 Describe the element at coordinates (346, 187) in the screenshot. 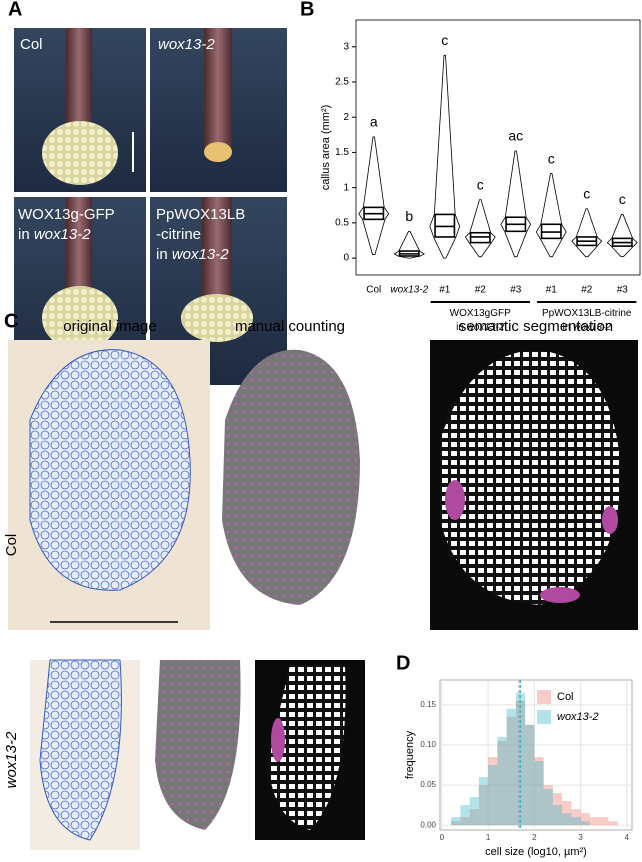

I see `y-tick-label: 1` at that location.